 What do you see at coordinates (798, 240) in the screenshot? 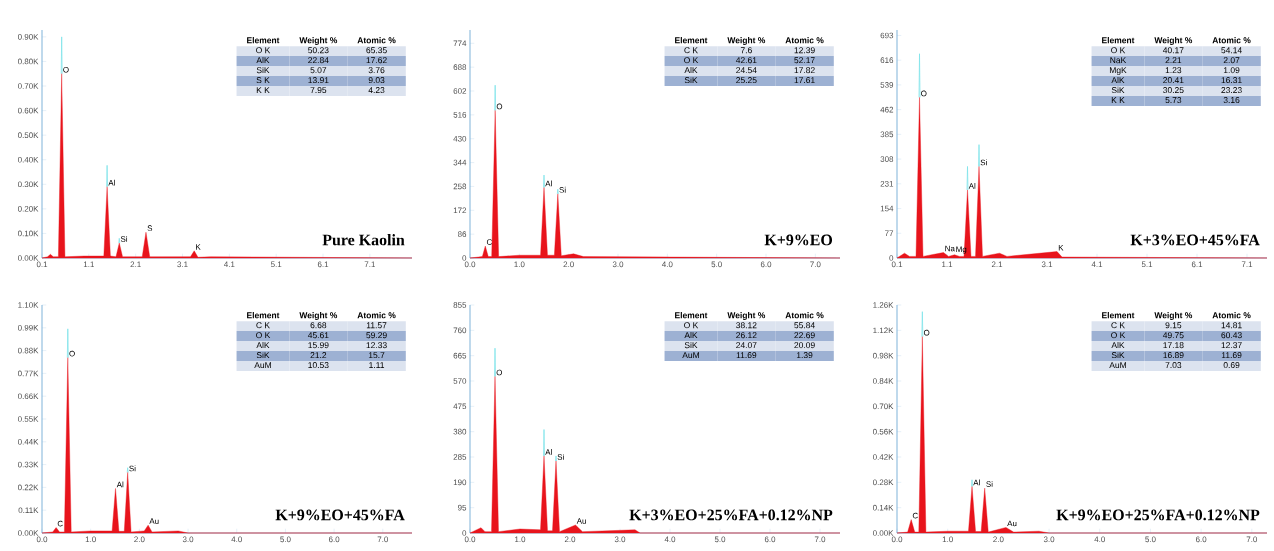
I see `text: K+9%EO` at bounding box center [798, 240].